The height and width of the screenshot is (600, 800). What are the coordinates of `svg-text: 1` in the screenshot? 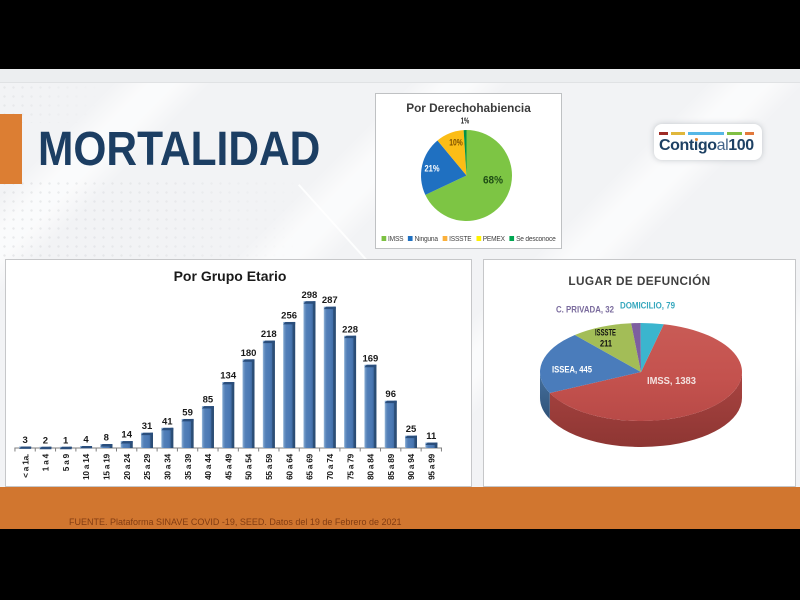 It's located at (66, 440).